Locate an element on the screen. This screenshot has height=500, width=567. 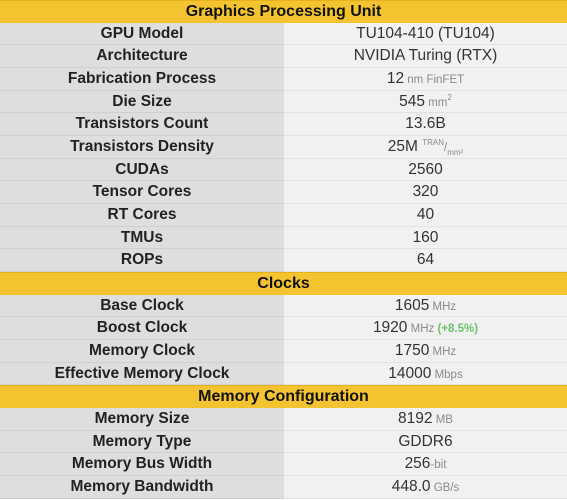
spec-value: 64 is located at coordinates (425, 261).